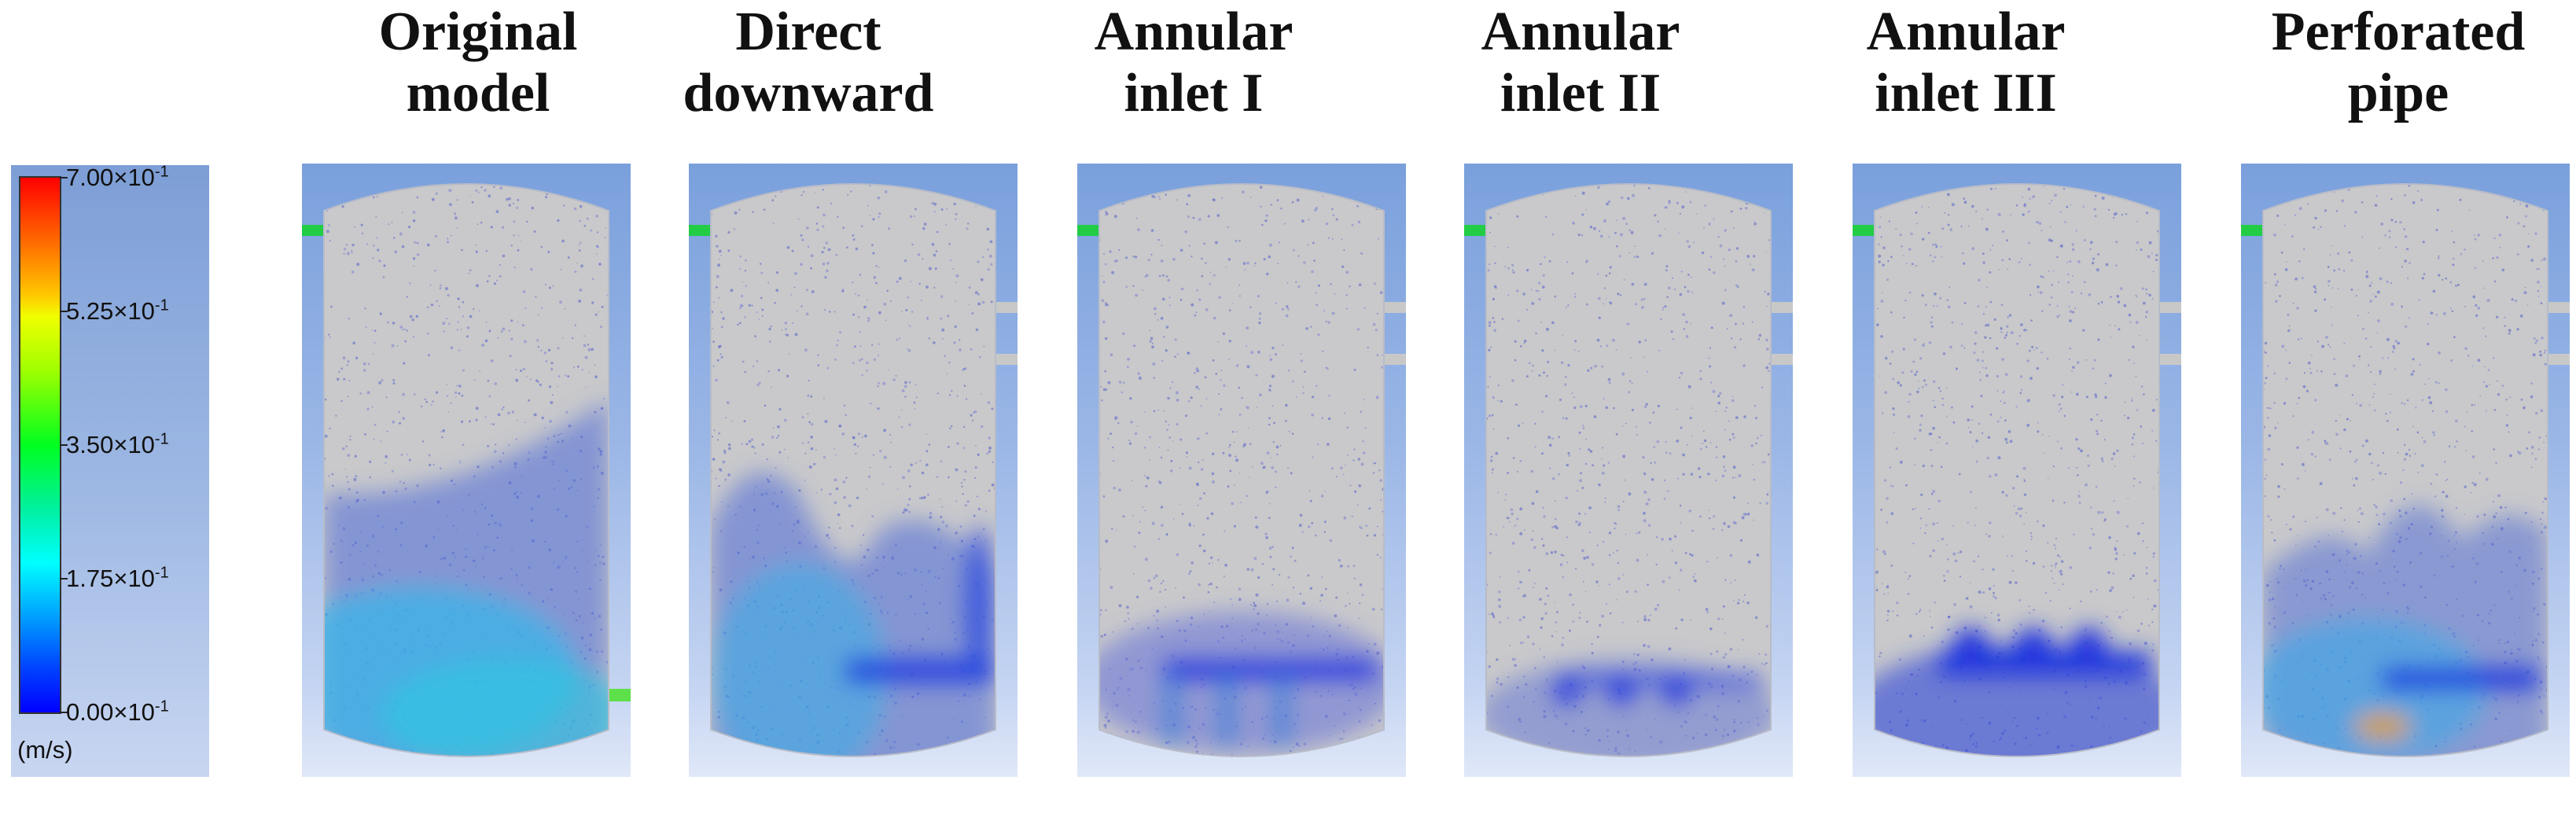 The height and width of the screenshot is (828, 2576). What do you see at coordinates (117, 311) in the screenshot?
I see `legend-tick-label: 5.25×10⁻¹` at bounding box center [117, 311].